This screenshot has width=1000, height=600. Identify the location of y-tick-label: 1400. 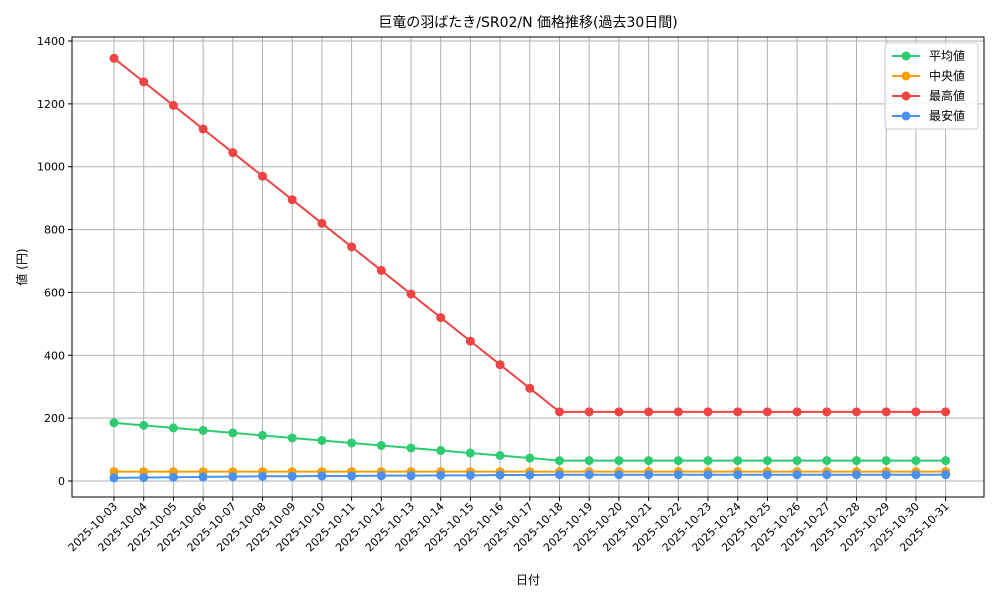
(51, 41).